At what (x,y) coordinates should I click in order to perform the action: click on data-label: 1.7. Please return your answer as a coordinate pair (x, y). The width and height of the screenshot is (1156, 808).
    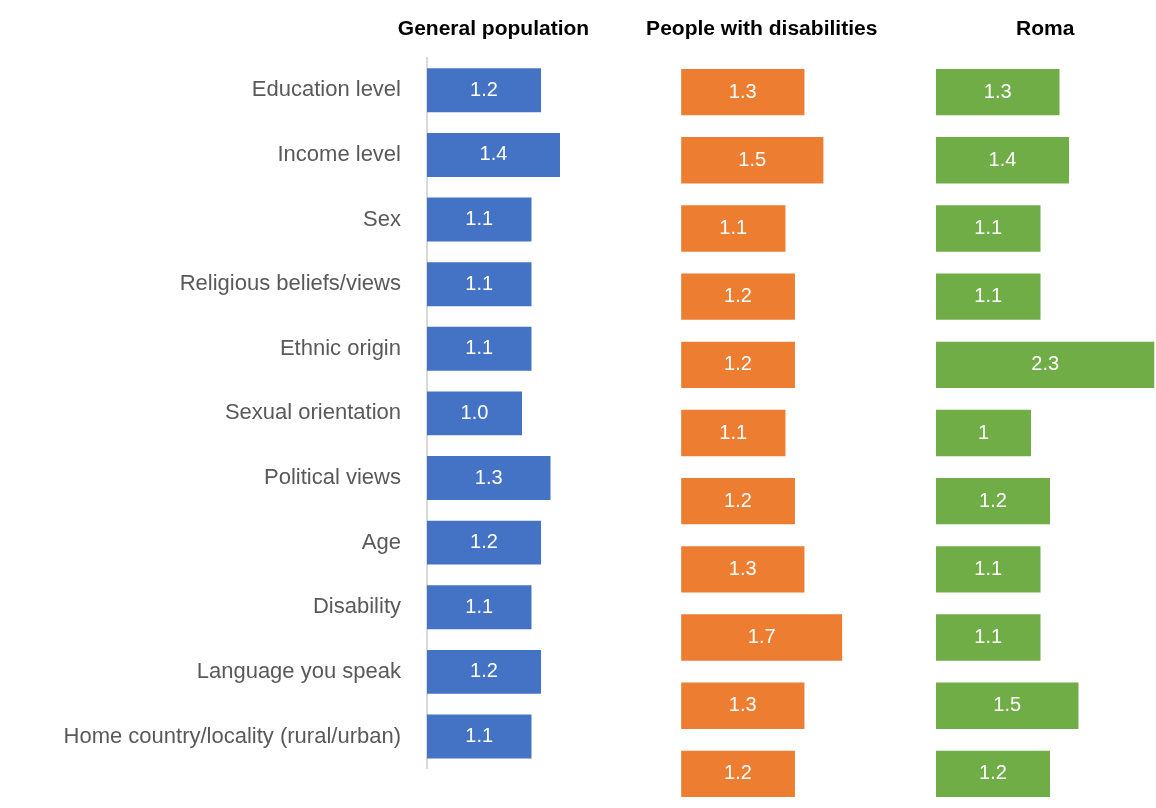
    Looking at the image, I should click on (761, 636).